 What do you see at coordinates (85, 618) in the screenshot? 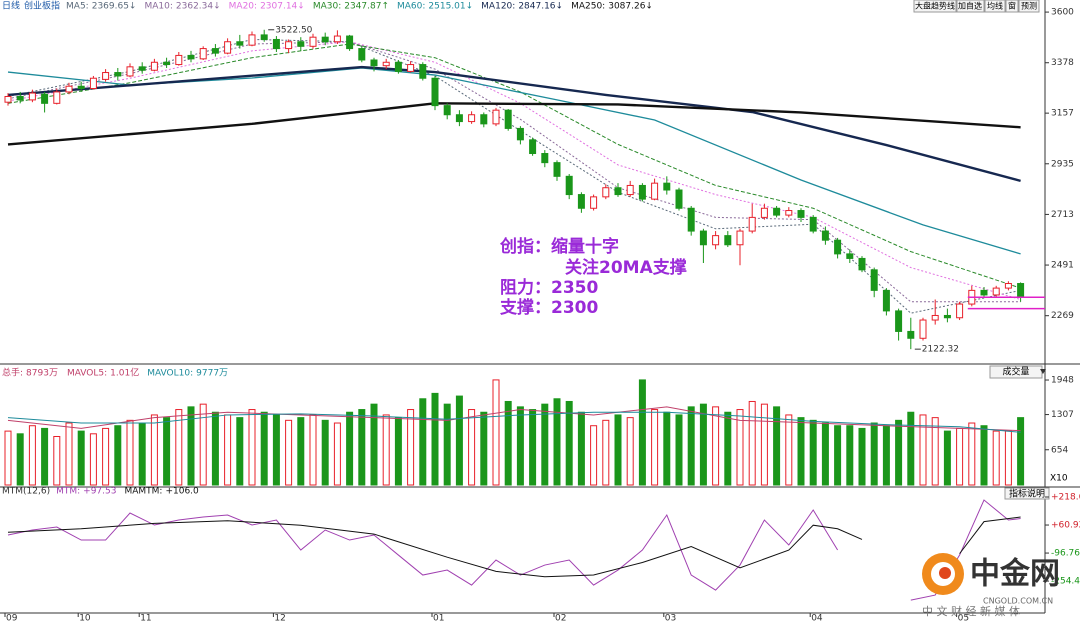
I see `x-tick-label: 10` at bounding box center [85, 618].